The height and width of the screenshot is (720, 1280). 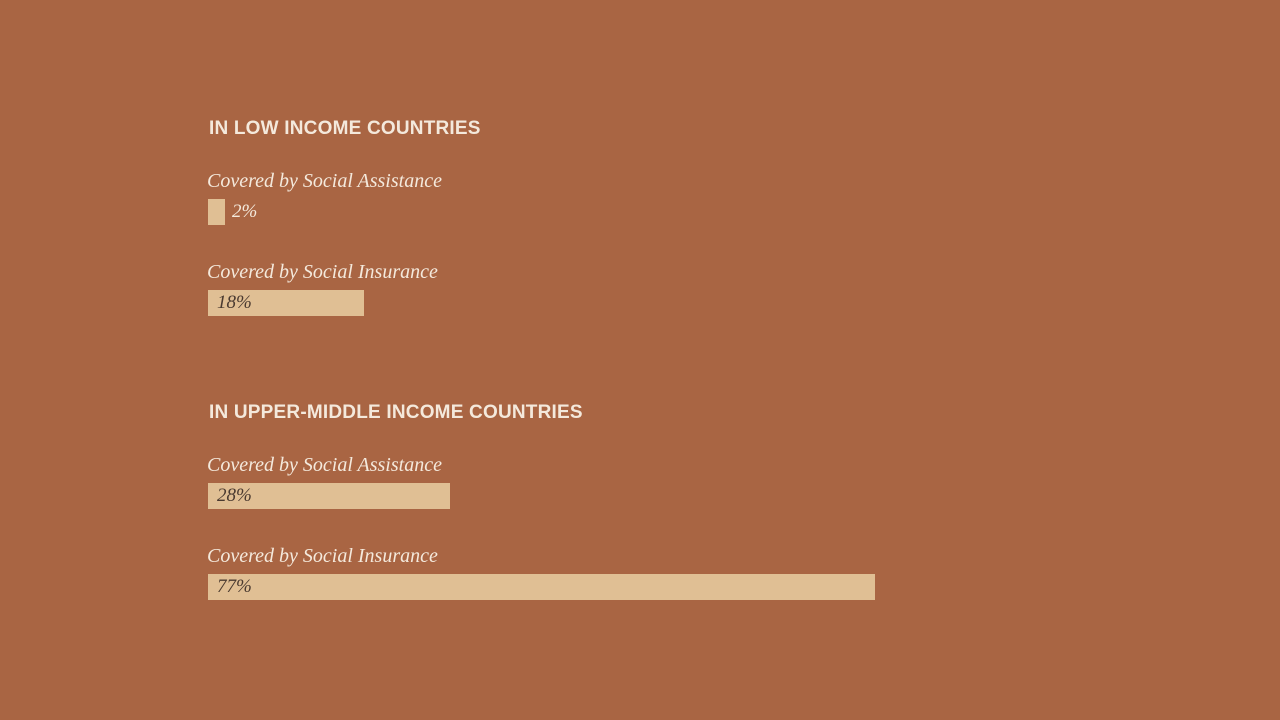 What do you see at coordinates (245, 211) in the screenshot?
I see `data-label: 2%` at bounding box center [245, 211].